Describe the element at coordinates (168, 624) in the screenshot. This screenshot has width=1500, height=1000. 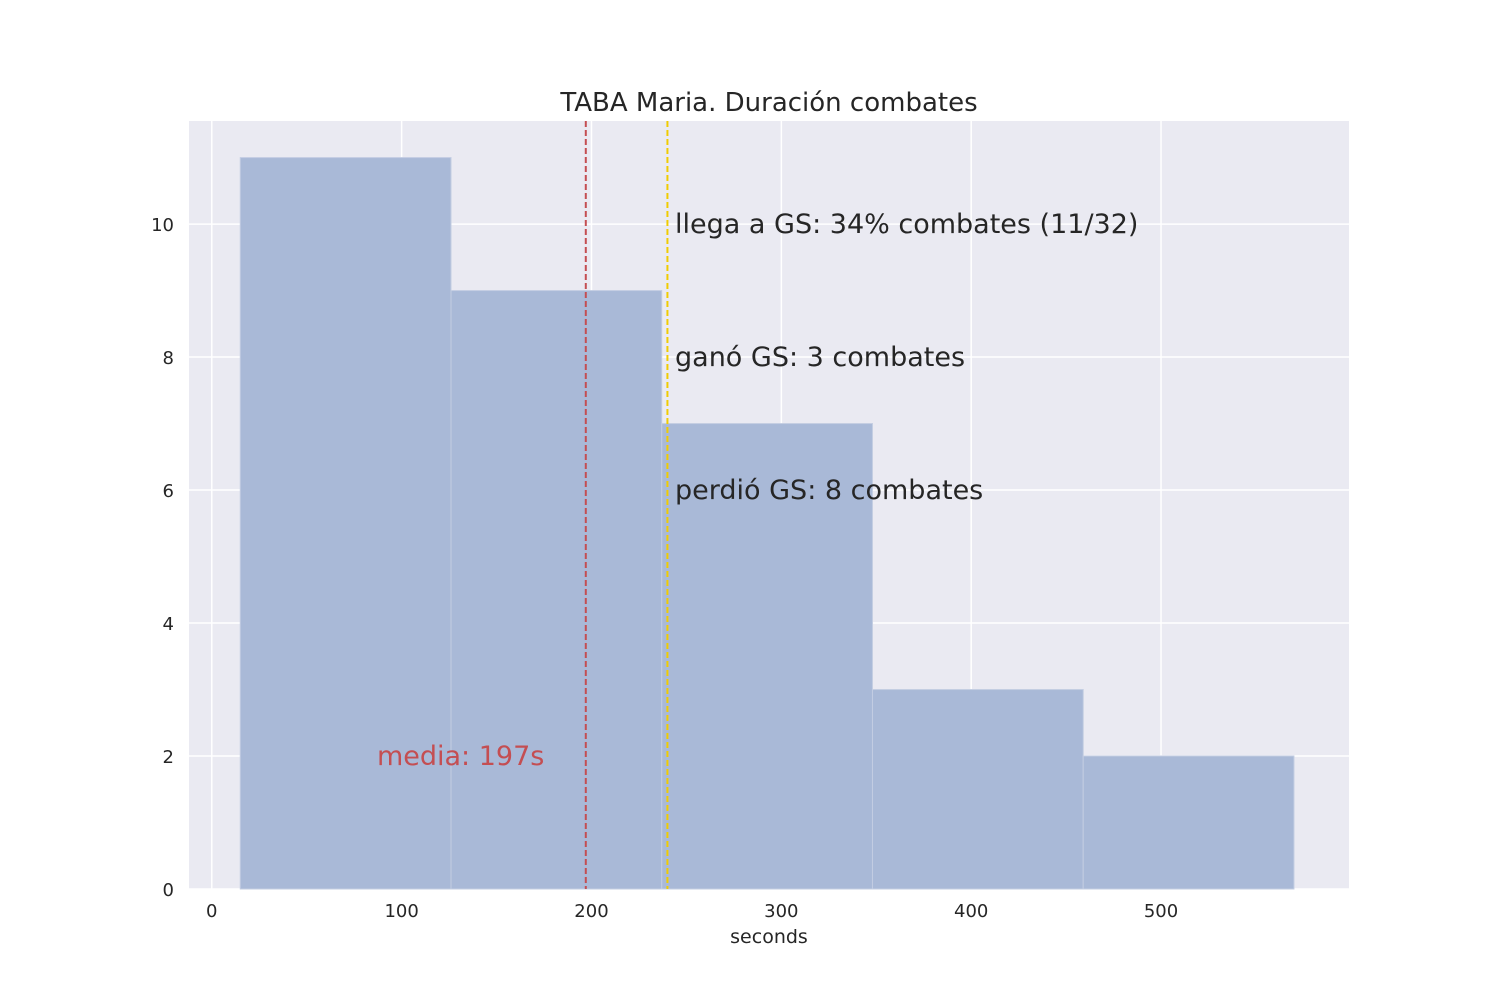
I see `y-tick-label: 4` at that location.